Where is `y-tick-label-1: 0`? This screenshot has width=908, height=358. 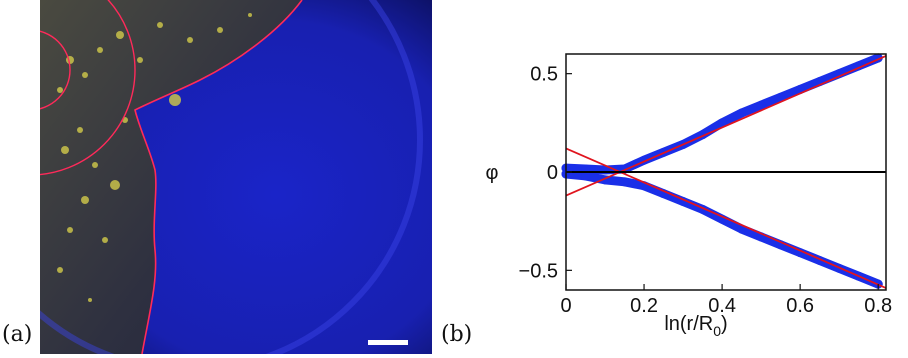 y-tick-label-1: 0 is located at coordinates (552, 173).